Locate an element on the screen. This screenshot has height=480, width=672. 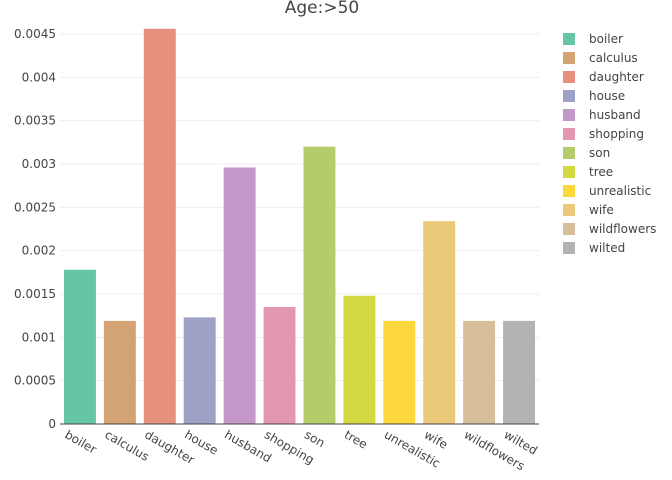
x-tick-label: calculus is located at coordinates (126, 445).